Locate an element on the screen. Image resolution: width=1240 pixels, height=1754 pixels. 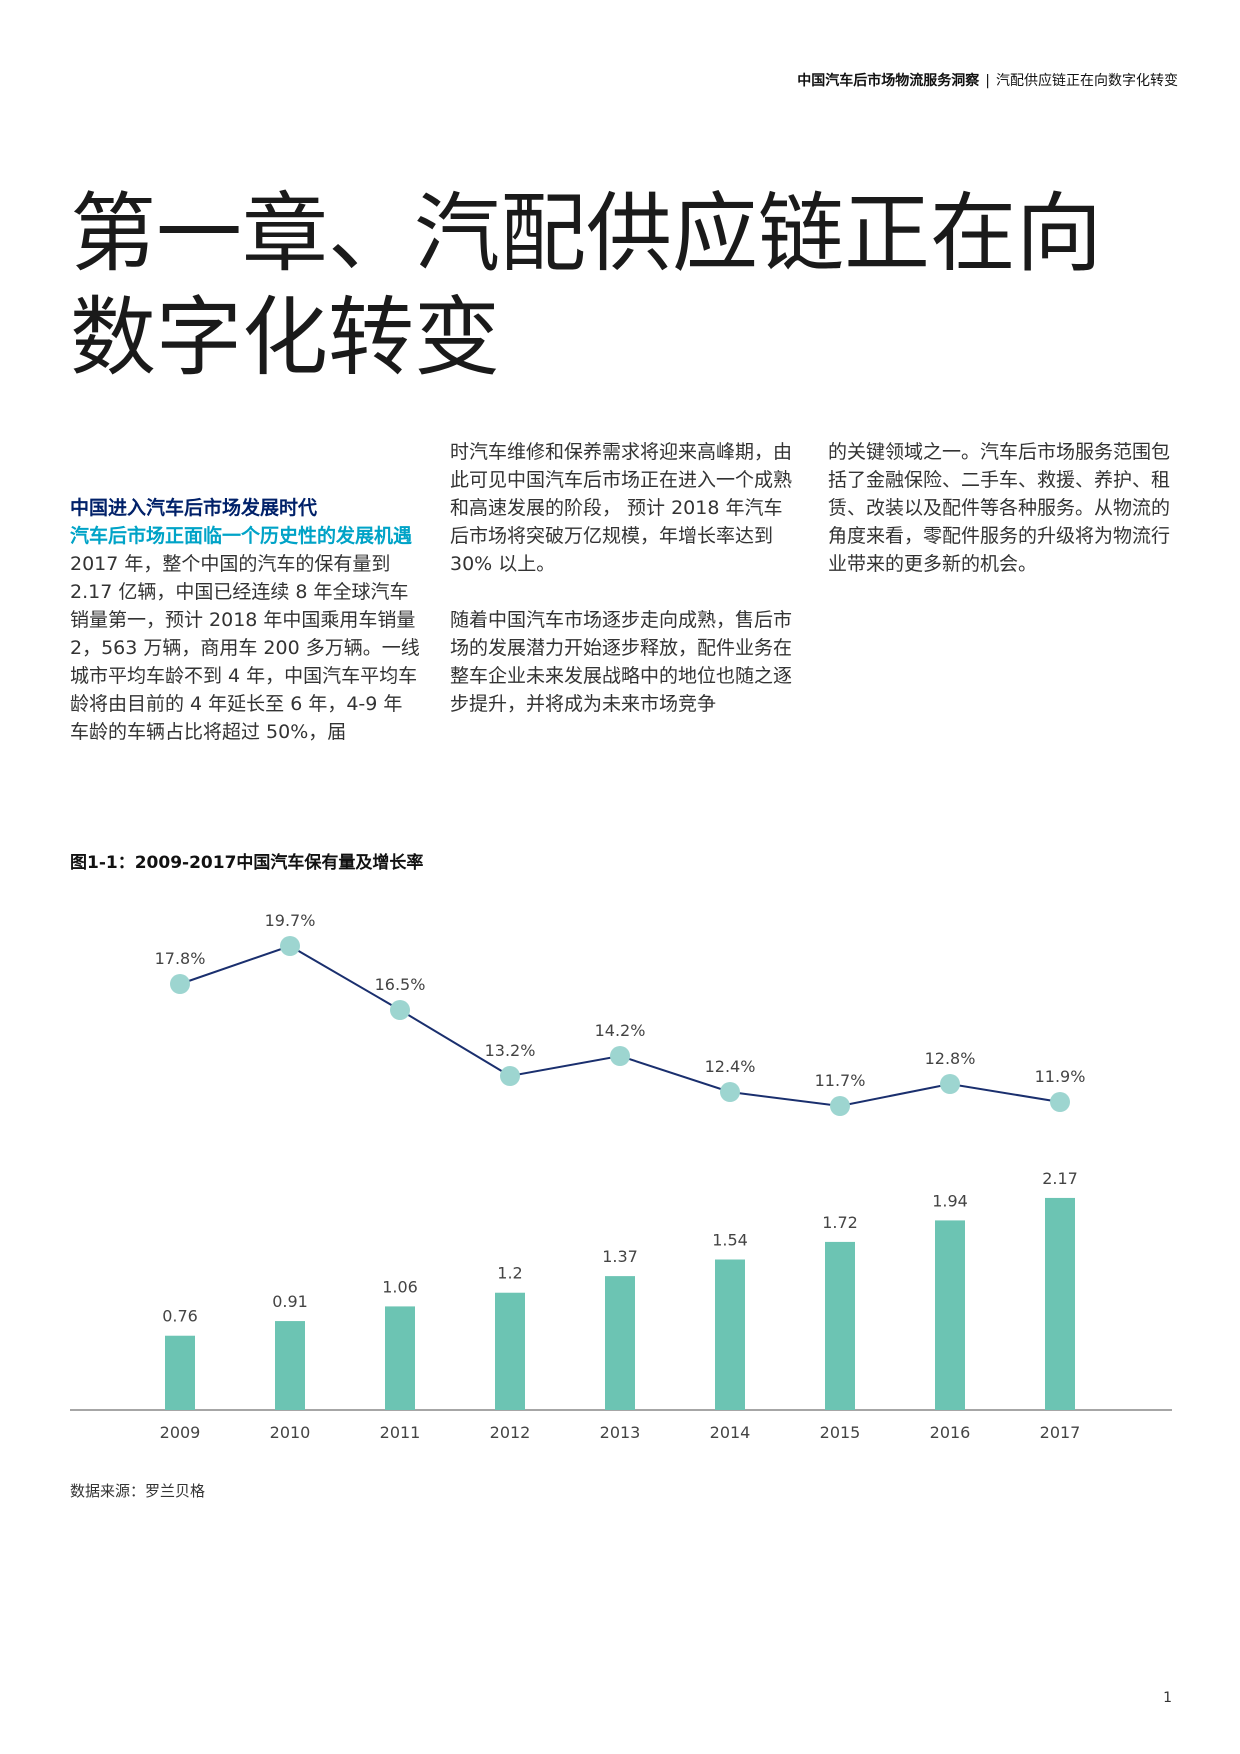
bar-value-label: 1.54 is located at coordinates (730, 1240).